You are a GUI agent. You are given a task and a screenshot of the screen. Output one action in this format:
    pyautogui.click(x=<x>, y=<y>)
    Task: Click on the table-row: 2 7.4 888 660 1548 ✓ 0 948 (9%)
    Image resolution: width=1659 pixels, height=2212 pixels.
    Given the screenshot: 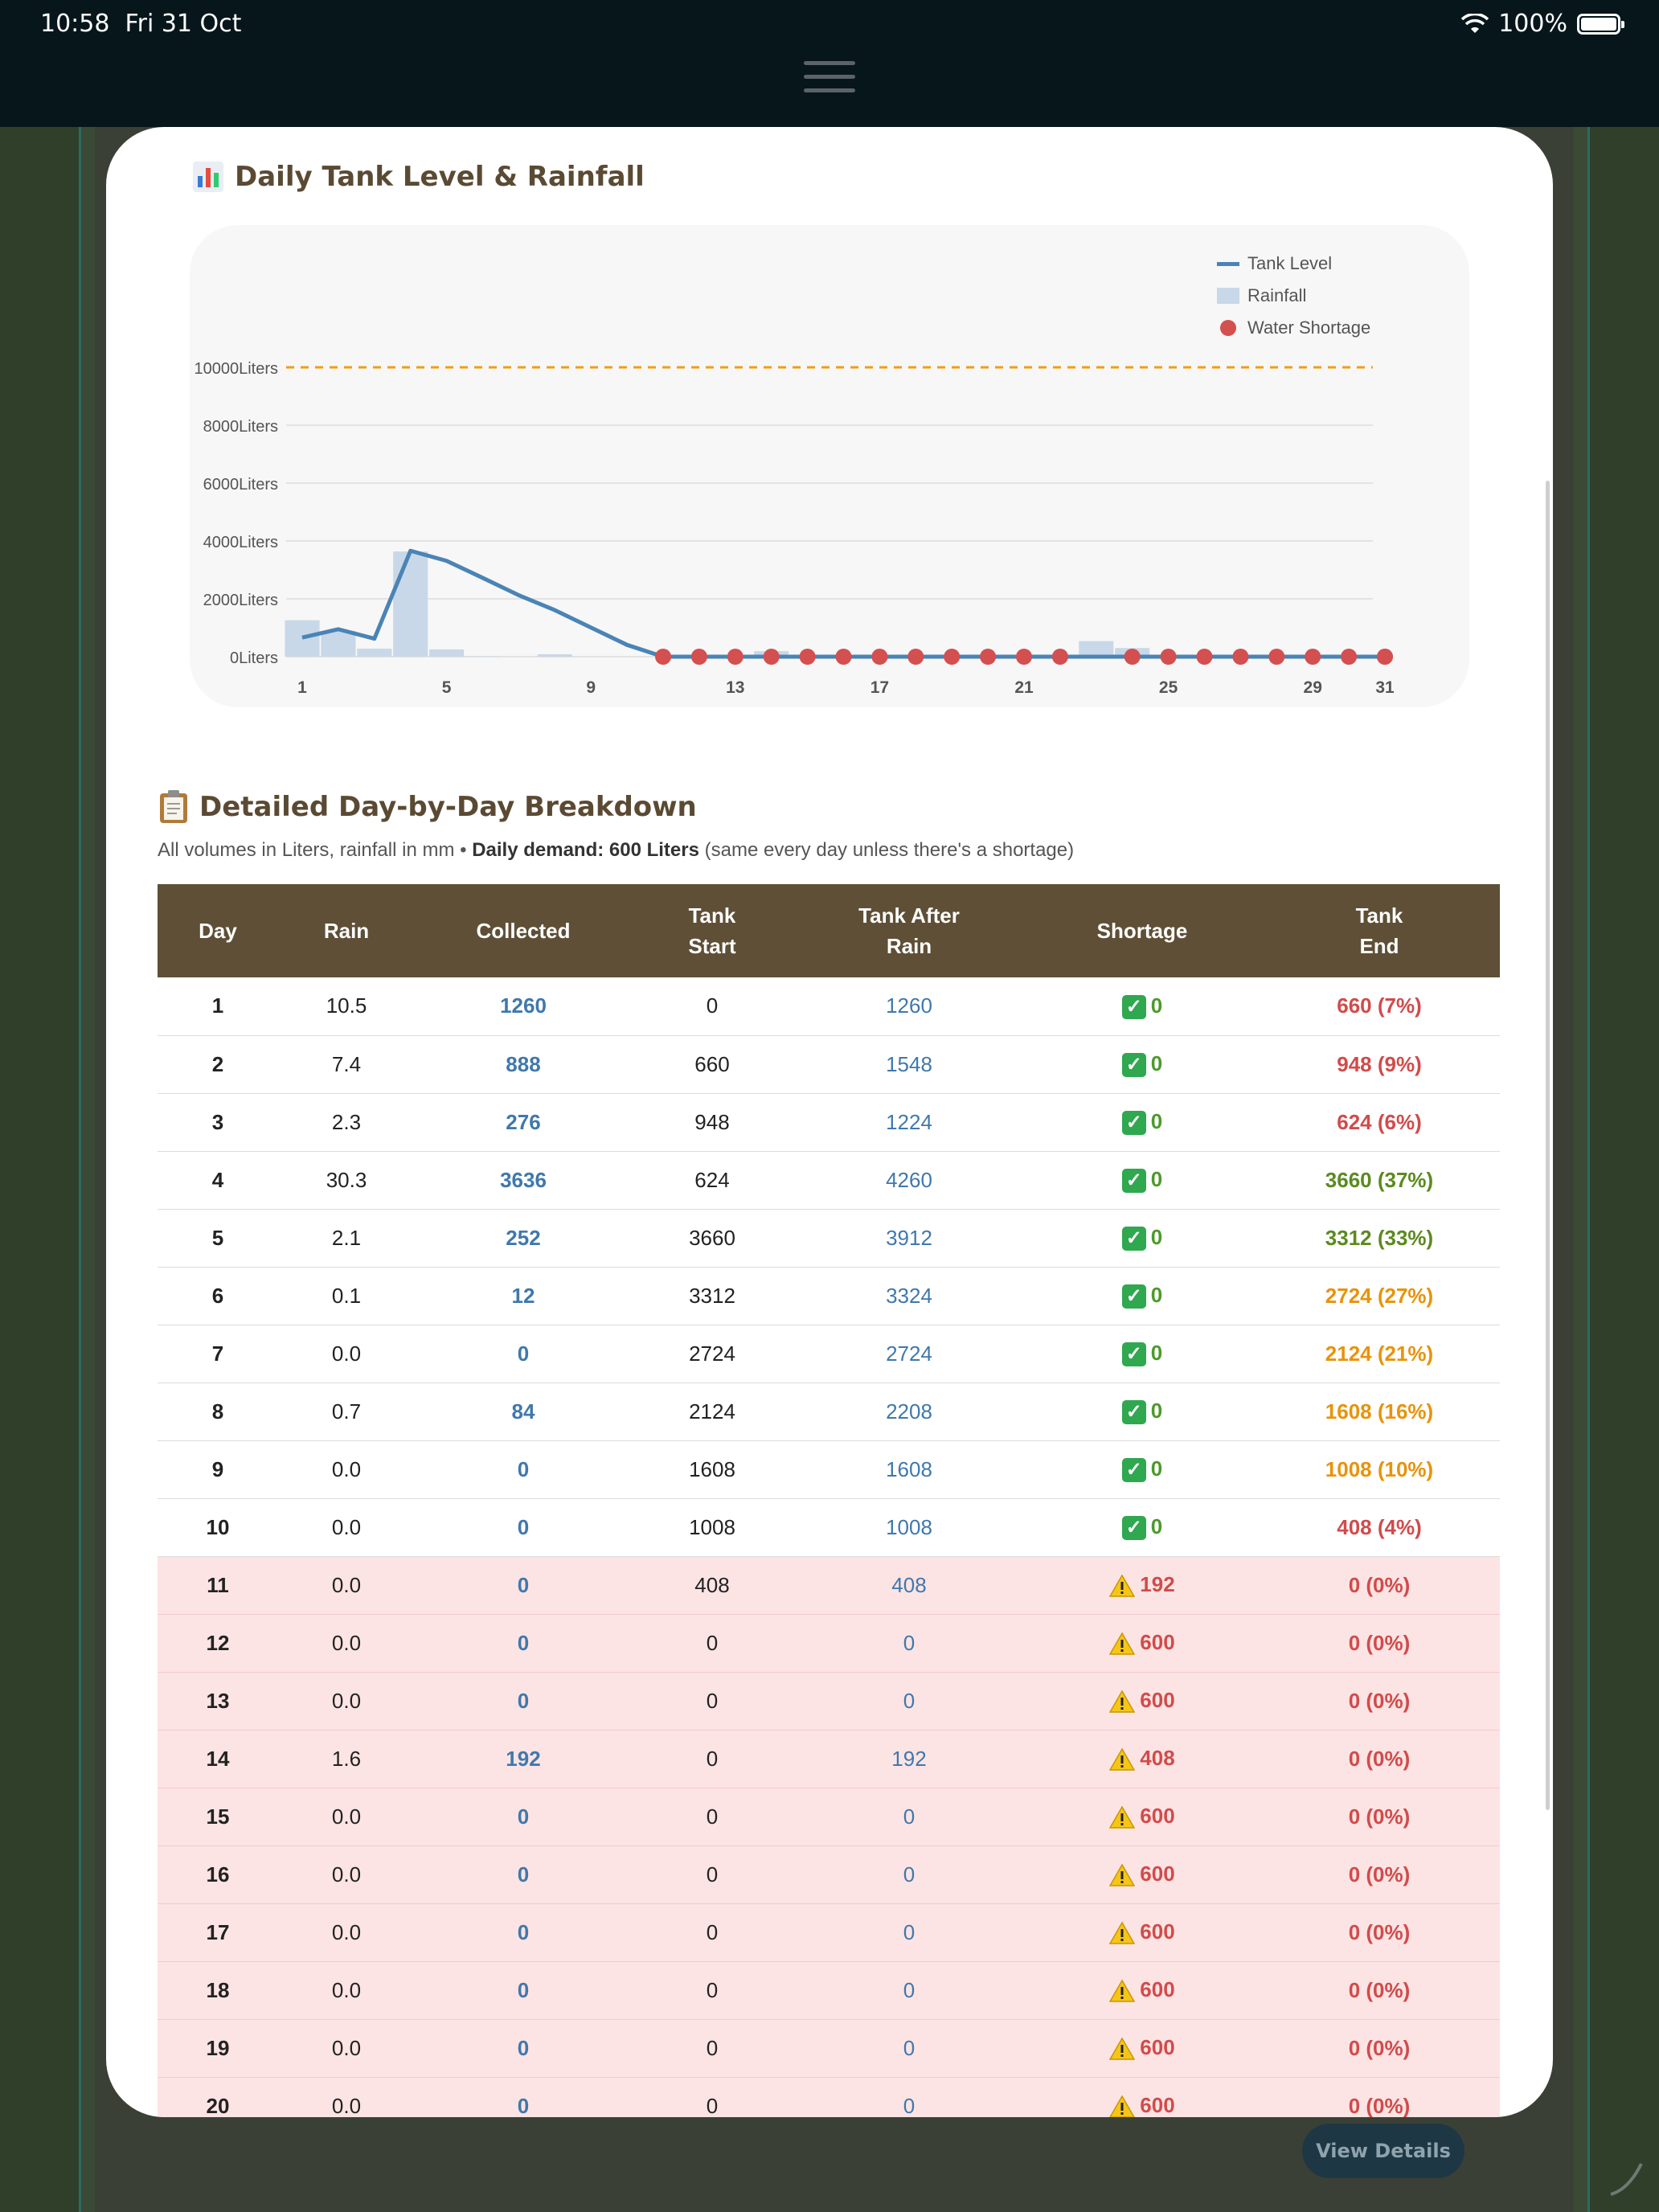 What is the action you would take?
    pyautogui.click(x=829, y=1064)
    